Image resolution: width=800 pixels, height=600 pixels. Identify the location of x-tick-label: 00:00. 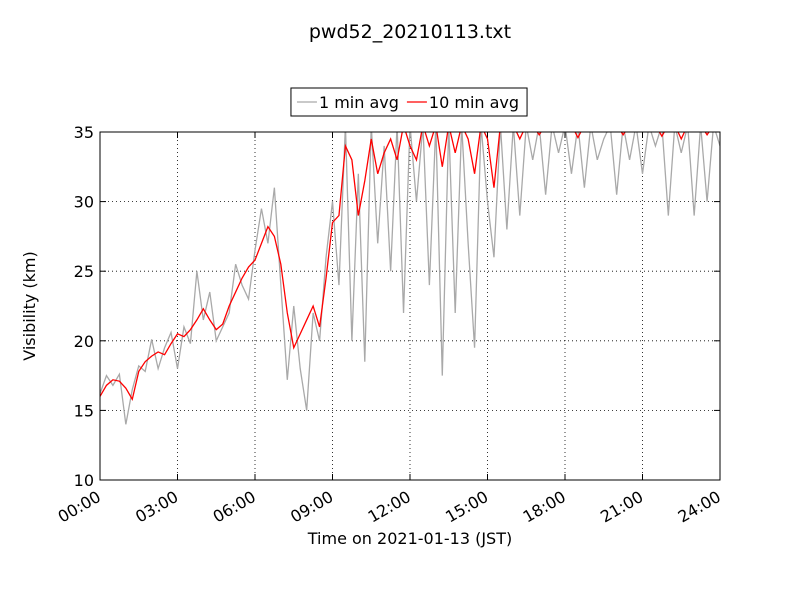
(79, 507).